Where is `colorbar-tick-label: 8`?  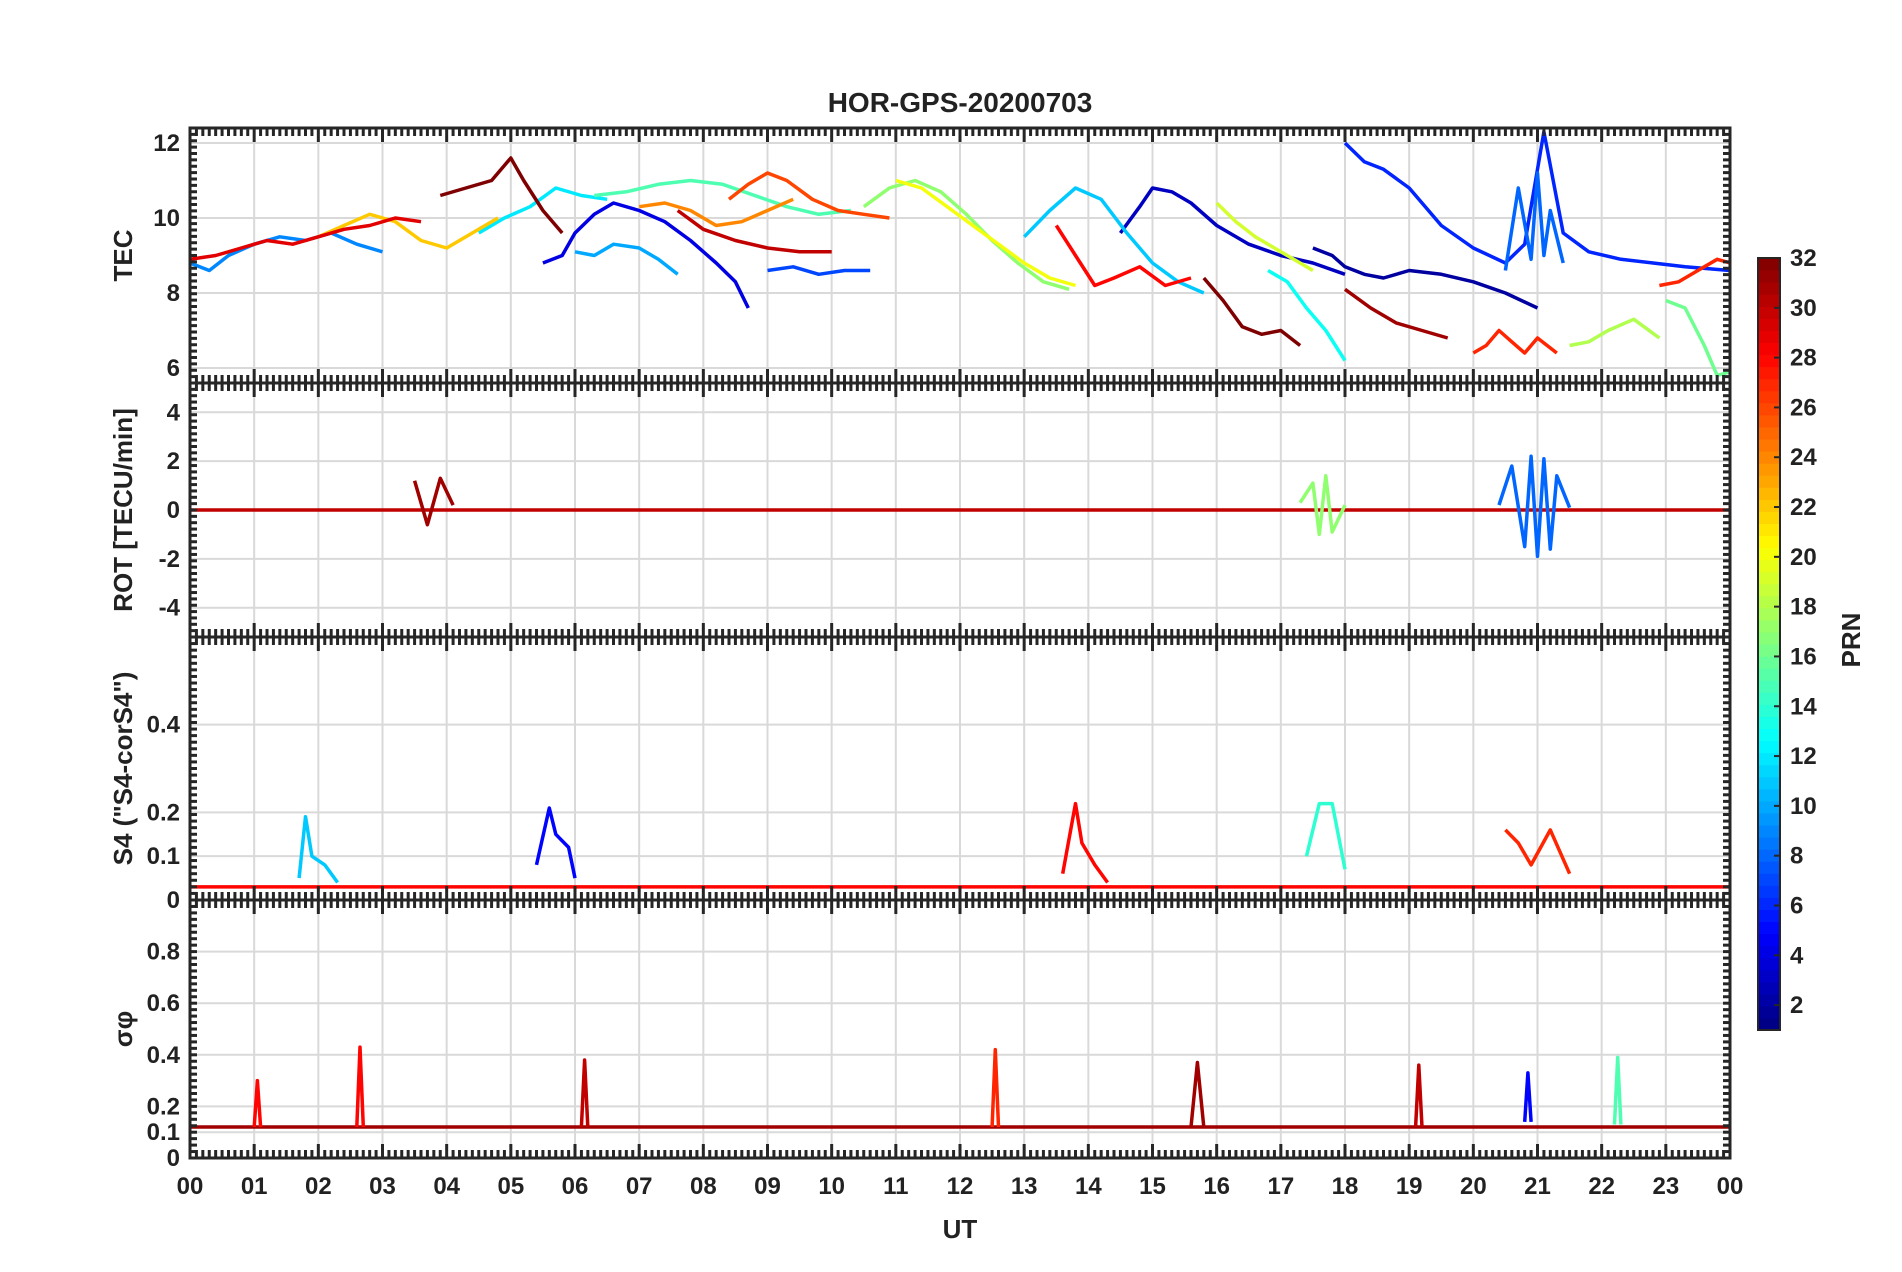
colorbar-tick-label: 8 is located at coordinates (1796, 856).